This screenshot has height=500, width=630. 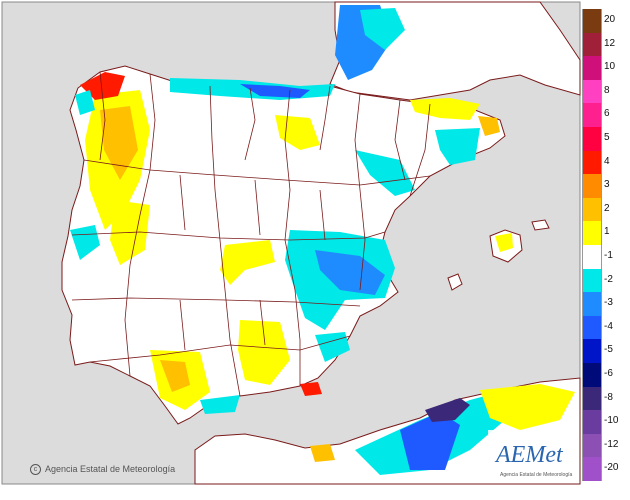 I want to click on legend-label: 5, so click(x=607, y=137).